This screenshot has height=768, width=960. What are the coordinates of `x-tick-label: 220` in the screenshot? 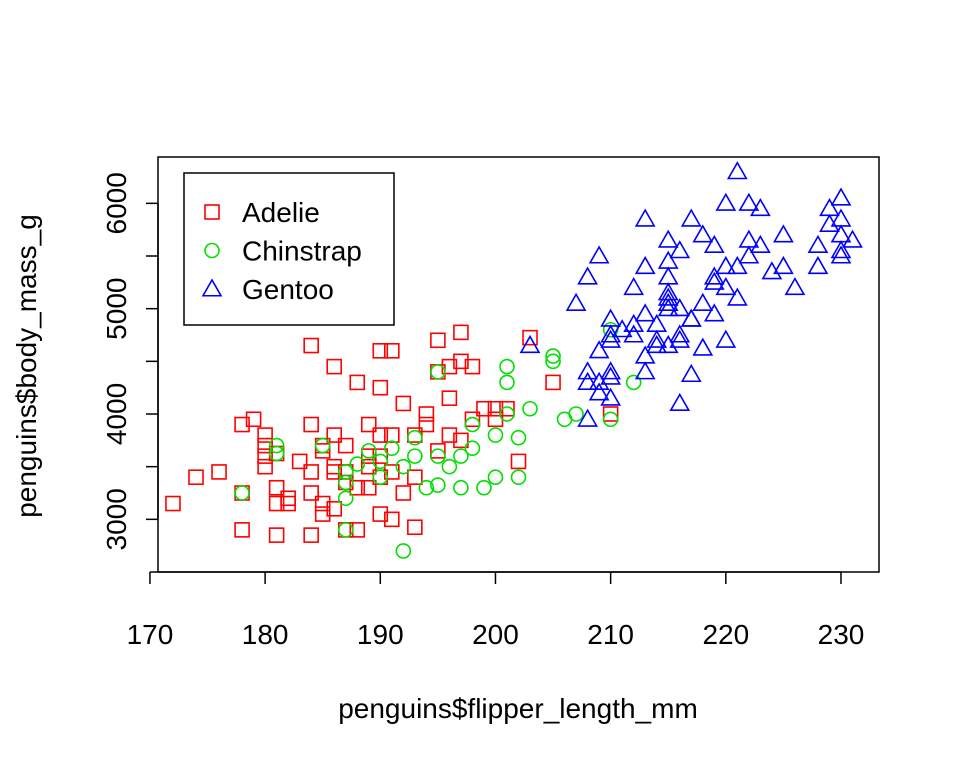 It's located at (725, 634).